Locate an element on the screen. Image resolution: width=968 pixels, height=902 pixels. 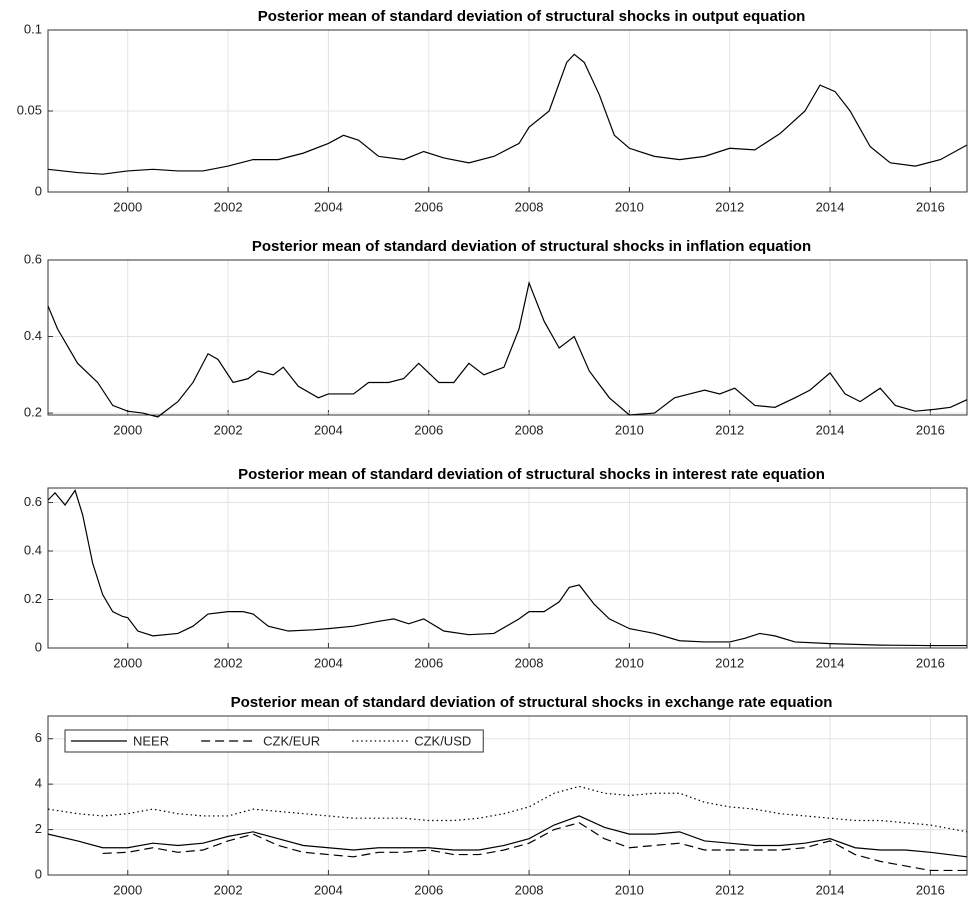
legend-label: NEER is located at coordinates (151, 740).